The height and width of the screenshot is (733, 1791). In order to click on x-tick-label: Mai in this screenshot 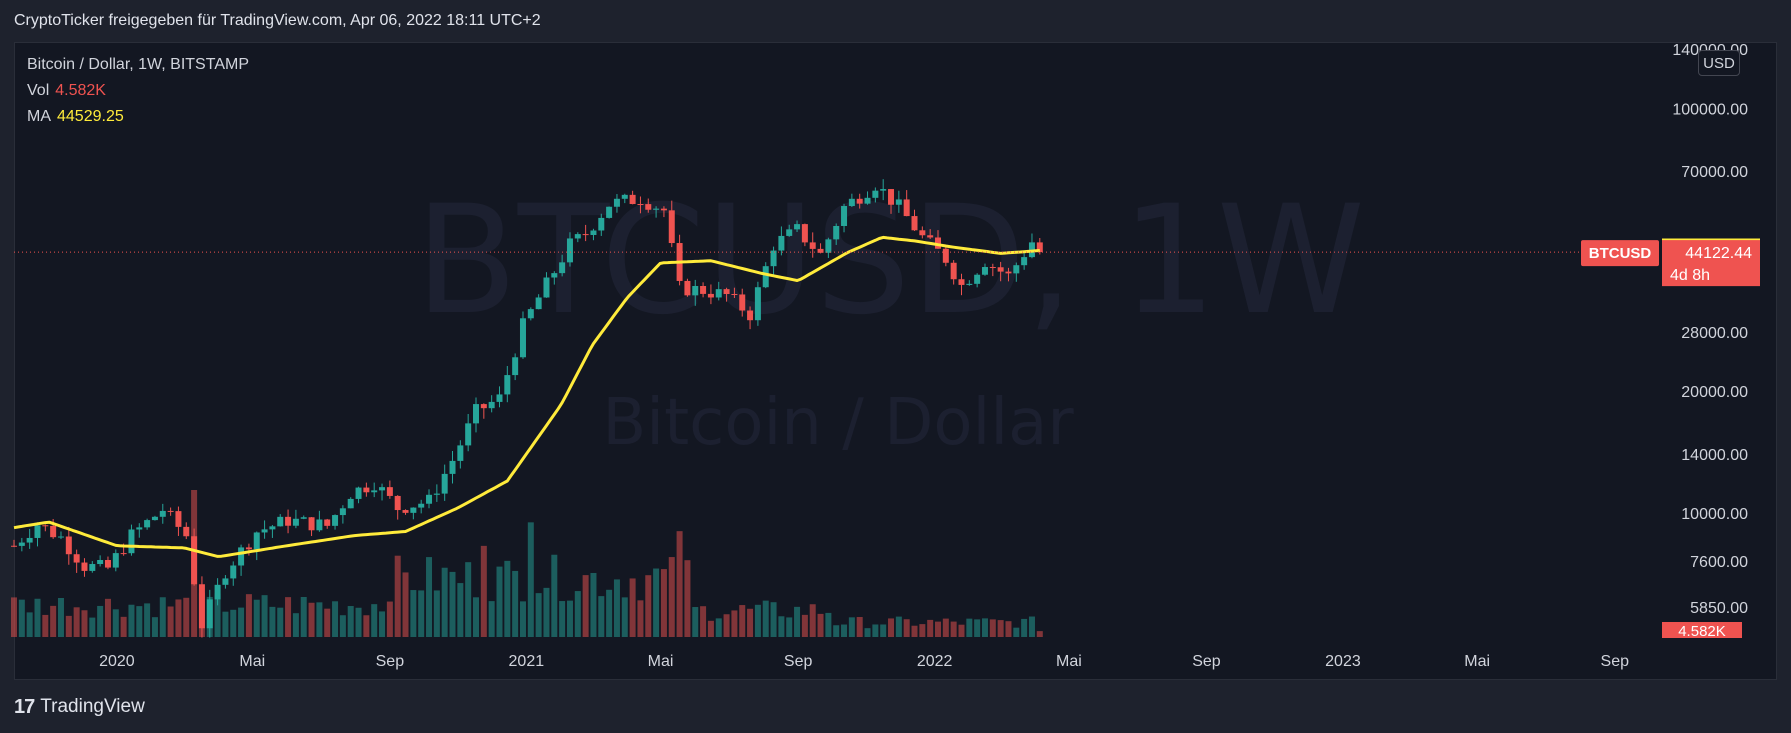, I will do `click(661, 661)`.